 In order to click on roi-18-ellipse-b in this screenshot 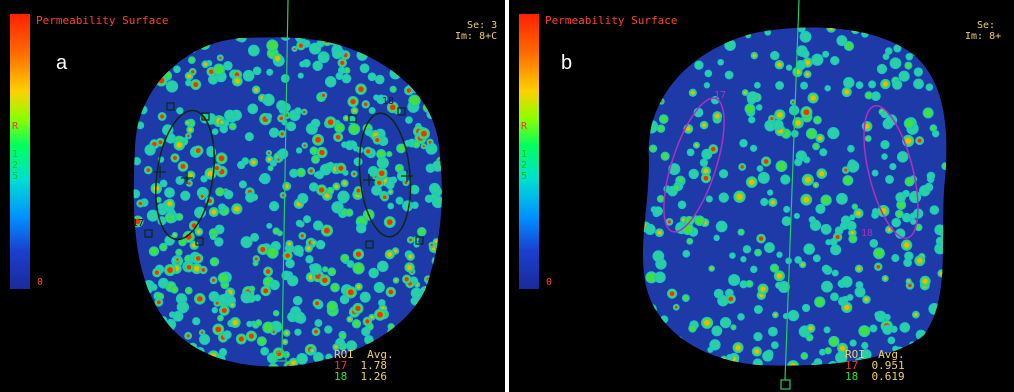, I will do `click(891, 172)`.